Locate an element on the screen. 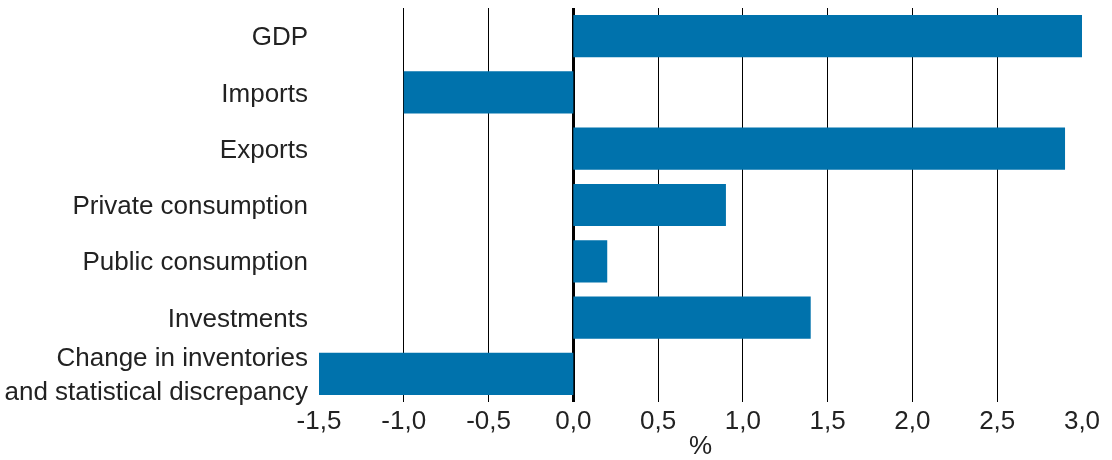  x-tick-label: 2,0 is located at coordinates (912, 420).